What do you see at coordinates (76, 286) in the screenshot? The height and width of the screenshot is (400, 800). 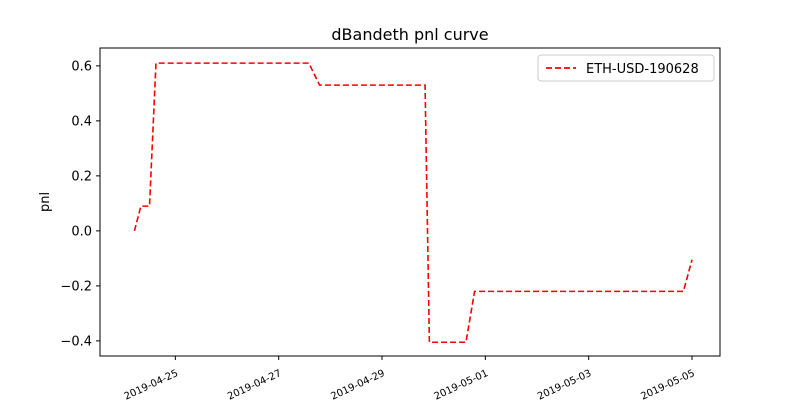 I see `y-tick-label: −0.2` at bounding box center [76, 286].